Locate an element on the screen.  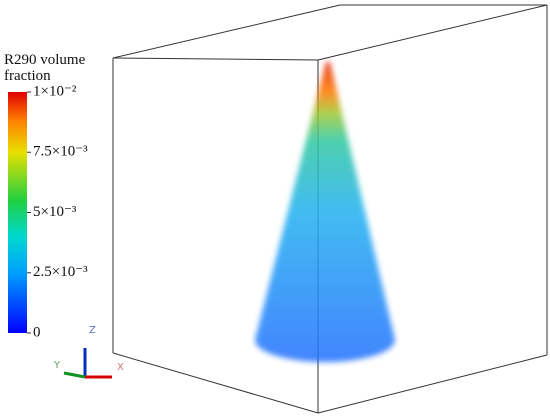
y-label: Y is located at coordinates (57, 365).